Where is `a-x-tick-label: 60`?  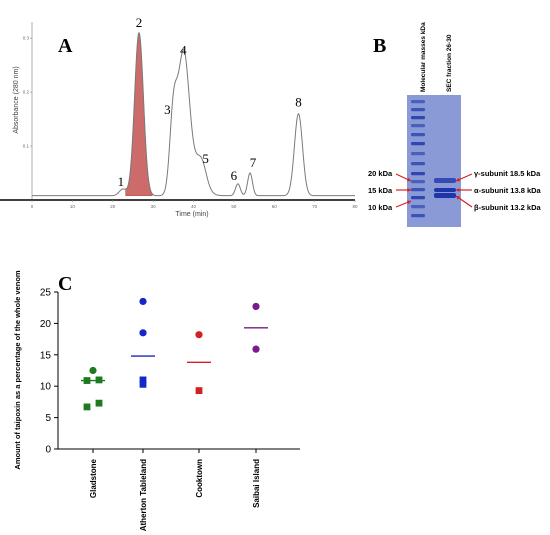 a-x-tick-label: 60 is located at coordinates (275, 206).